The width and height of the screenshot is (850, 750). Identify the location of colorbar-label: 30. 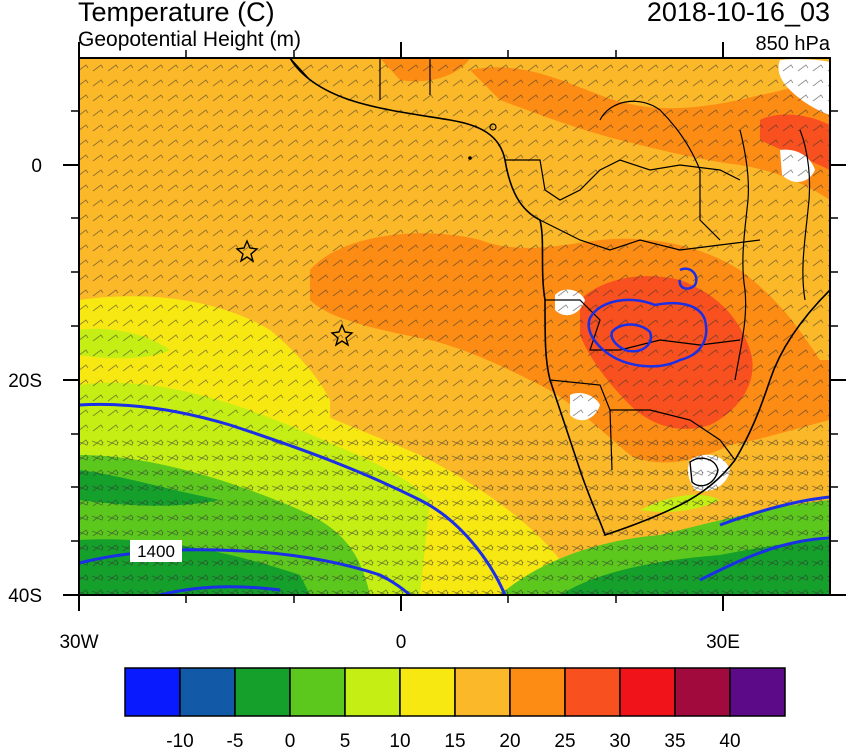
(619, 740).